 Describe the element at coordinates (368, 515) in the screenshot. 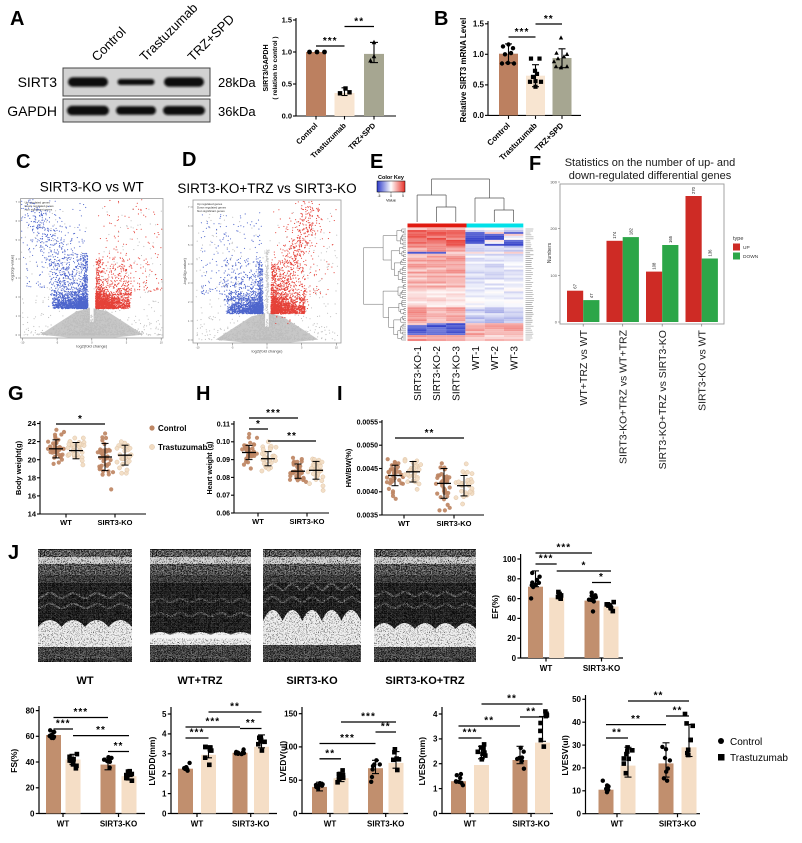

I see `svg-text: 0.0035` at that location.